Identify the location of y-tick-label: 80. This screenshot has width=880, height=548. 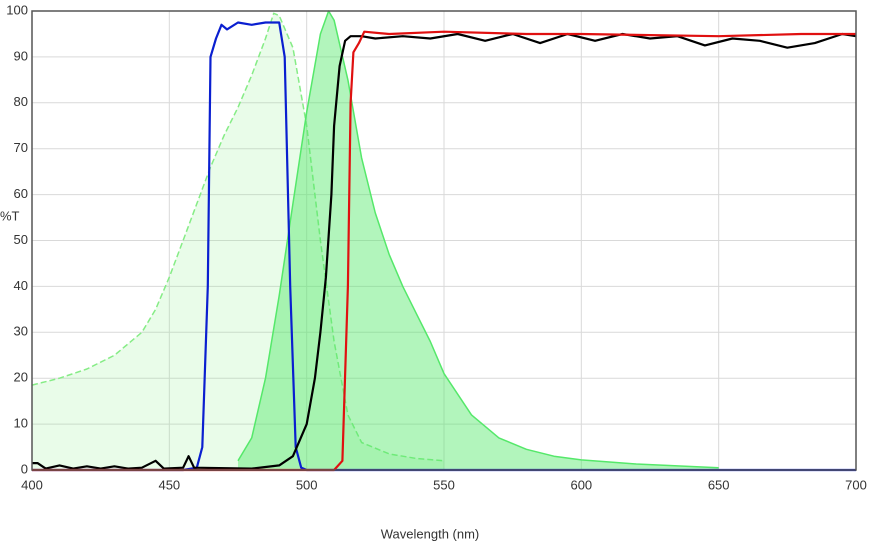
(21, 101).